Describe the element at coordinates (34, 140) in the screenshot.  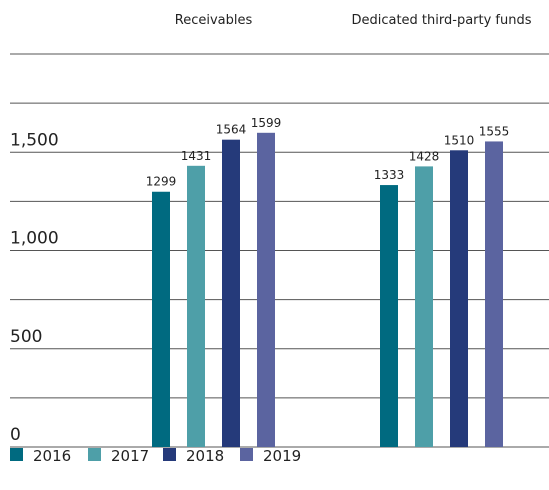
I see `y-tick-label: 1,500` at that location.